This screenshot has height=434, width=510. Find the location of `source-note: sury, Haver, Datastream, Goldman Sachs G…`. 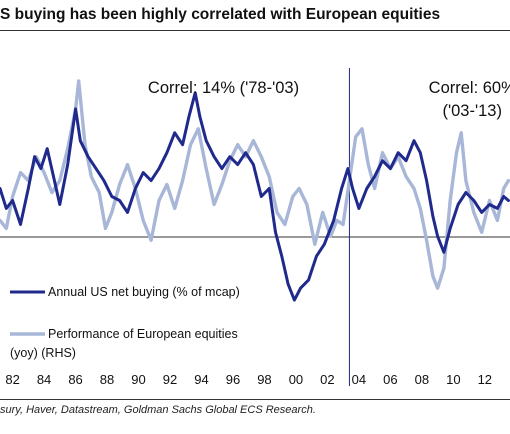

source-note: sury, Haver, Datastream, Goldman Sachs G… is located at coordinates (158, 410).